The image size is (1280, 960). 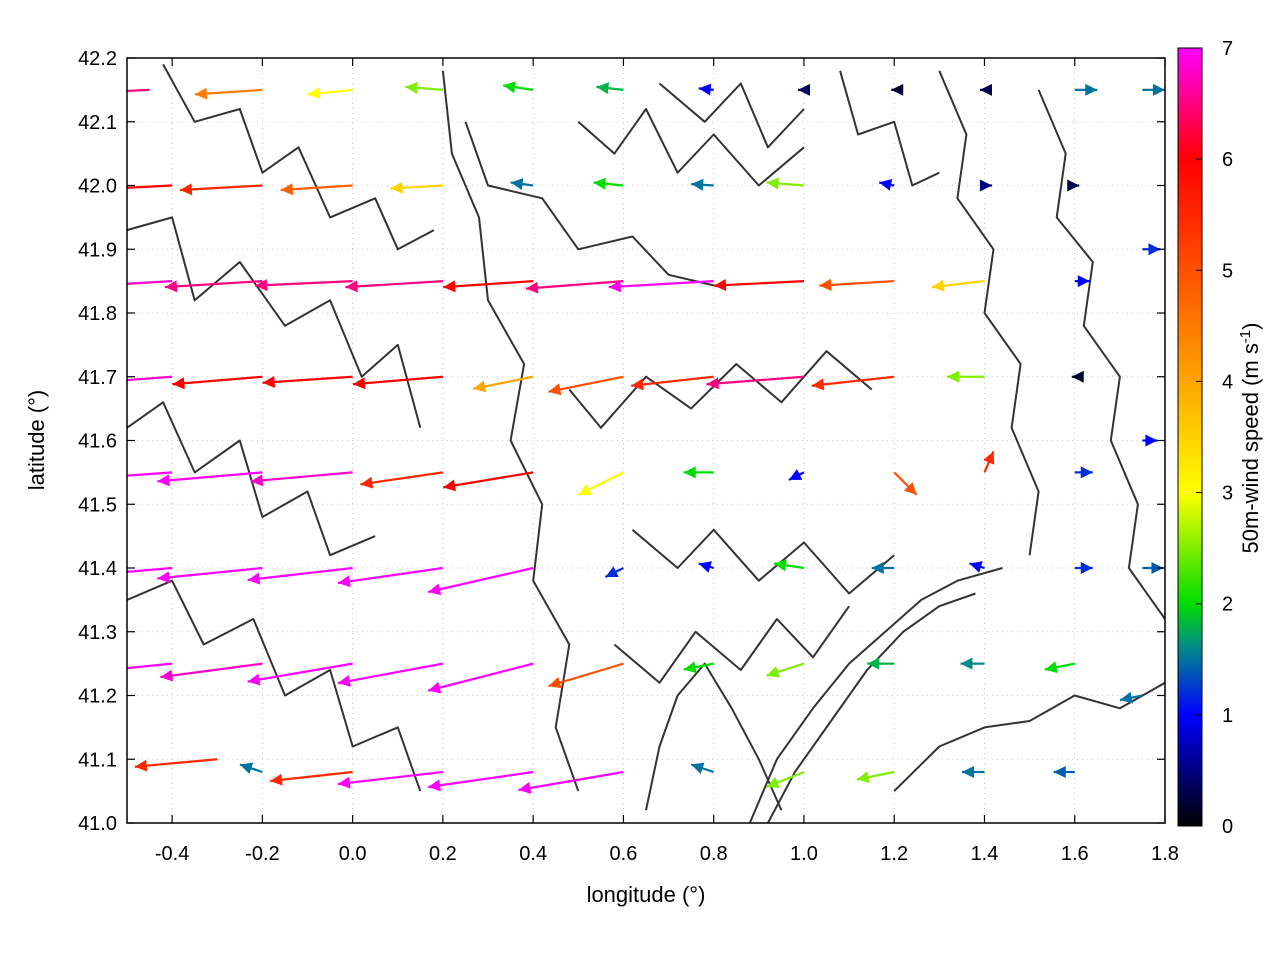 I want to click on x-tick-label: 0.2, so click(x=443, y=854).